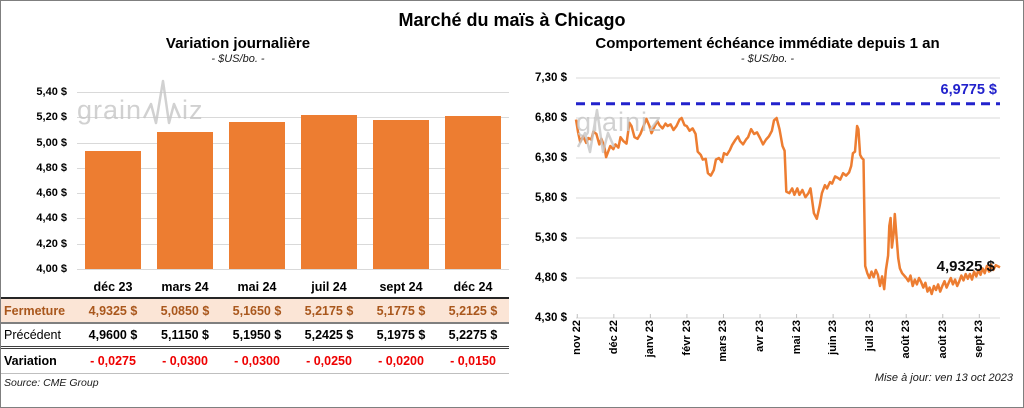 The height and width of the screenshot is (408, 1024). Describe the element at coordinates (512, 20) in the screenshot. I see `page-title: Marché du maïs à Chicago` at that location.